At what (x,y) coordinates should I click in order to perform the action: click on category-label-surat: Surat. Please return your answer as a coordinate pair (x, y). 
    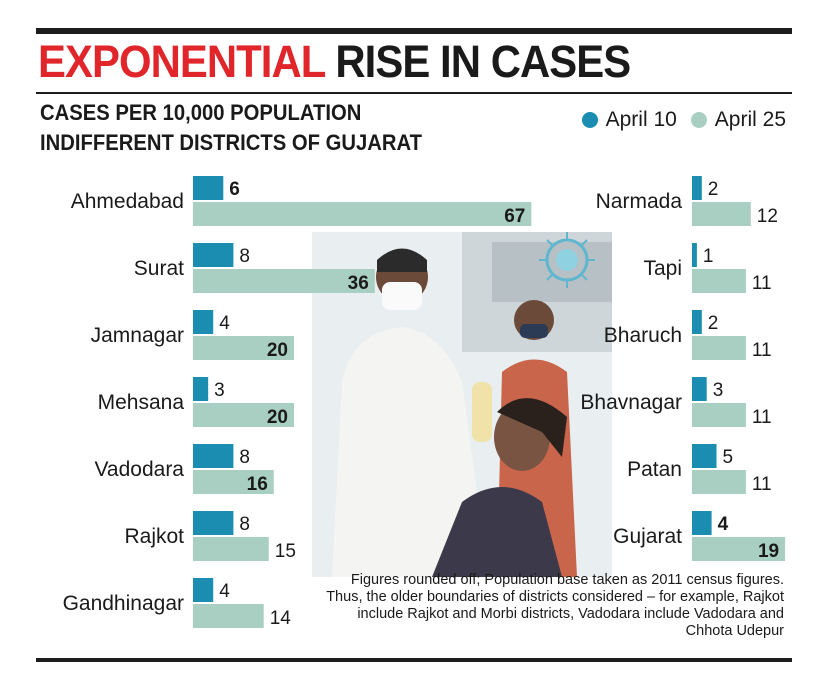
    Looking at the image, I should click on (159, 268).